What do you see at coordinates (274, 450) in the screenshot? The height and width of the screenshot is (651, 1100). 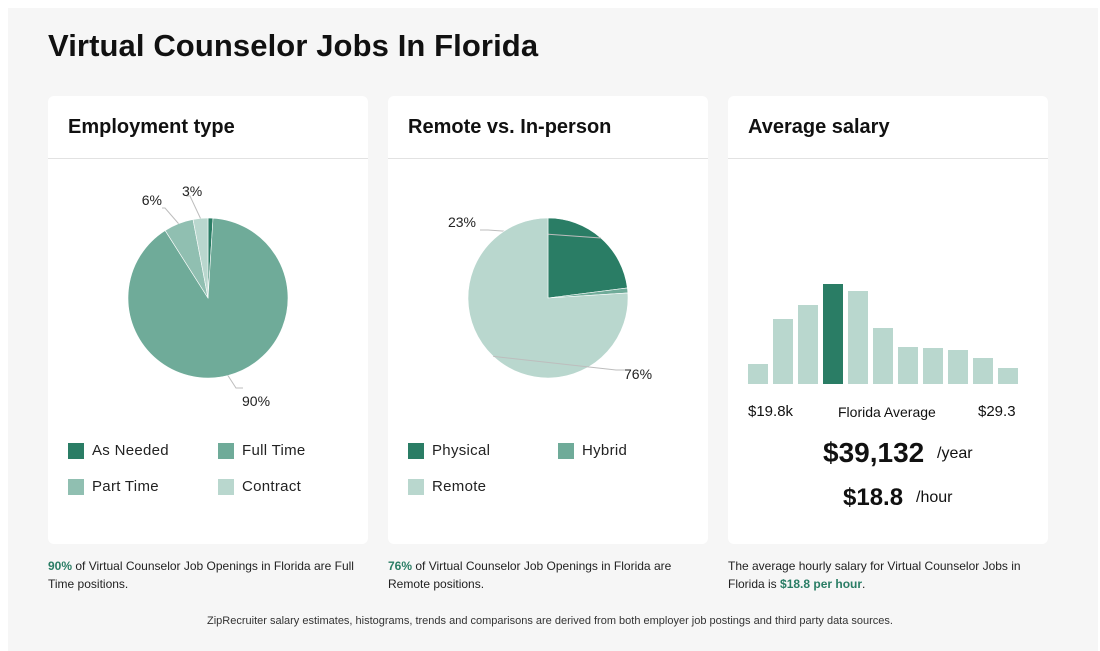 I see `legend-label-full-time: Full Time` at bounding box center [274, 450].